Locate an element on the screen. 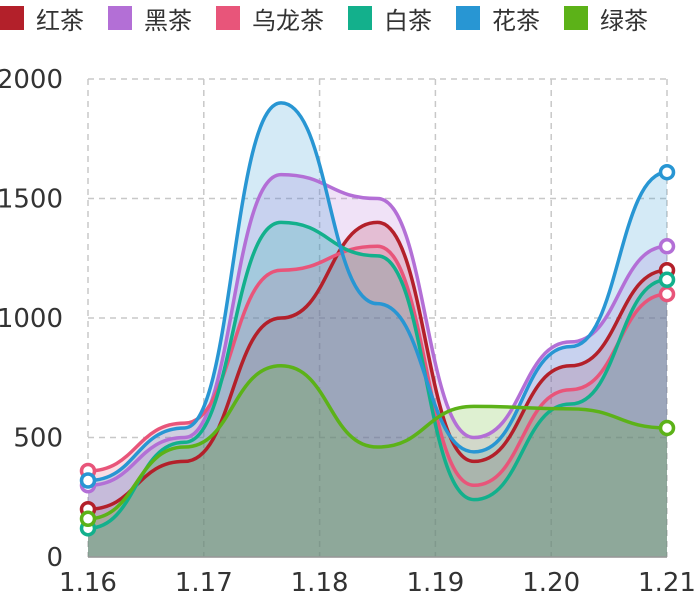 The height and width of the screenshot is (598, 696). x-tick-label: 1.21 is located at coordinates (667, 583).